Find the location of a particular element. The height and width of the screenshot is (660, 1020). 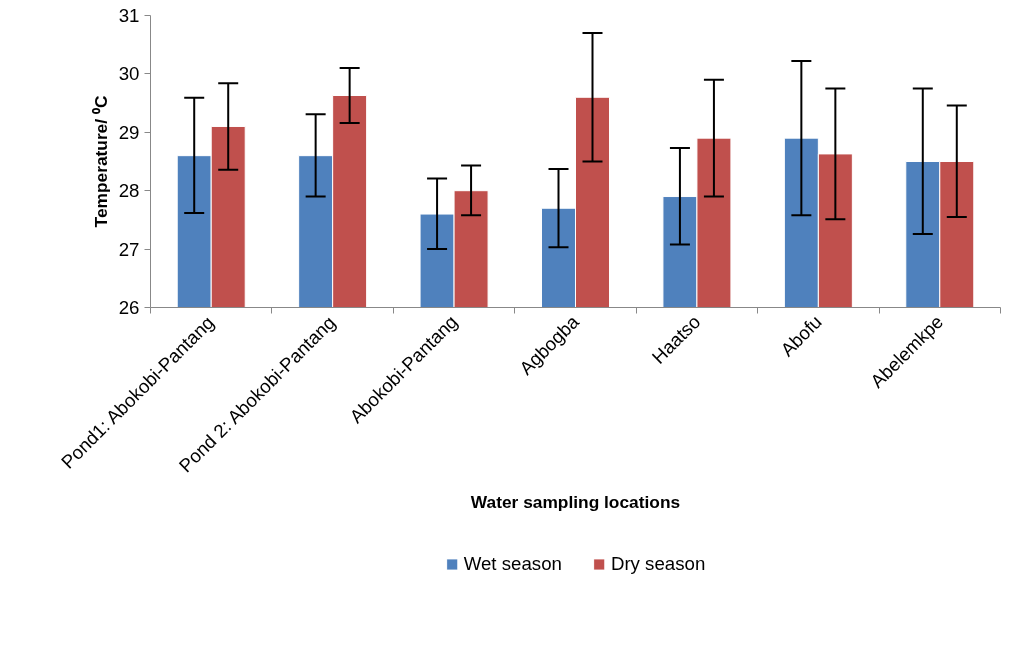

y-tick-label: 28 is located at coordinates (129, 191).